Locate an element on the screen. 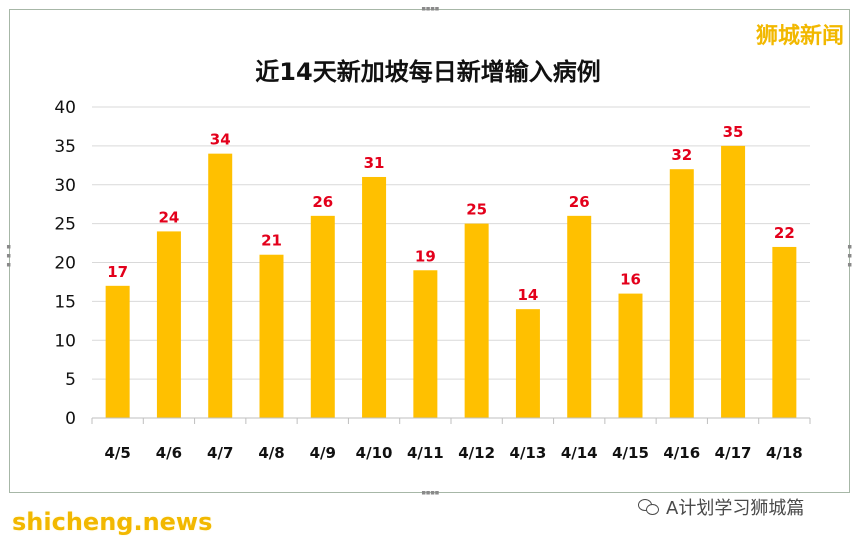  y-tick-label: 20 is located at coordinates (65, 264).